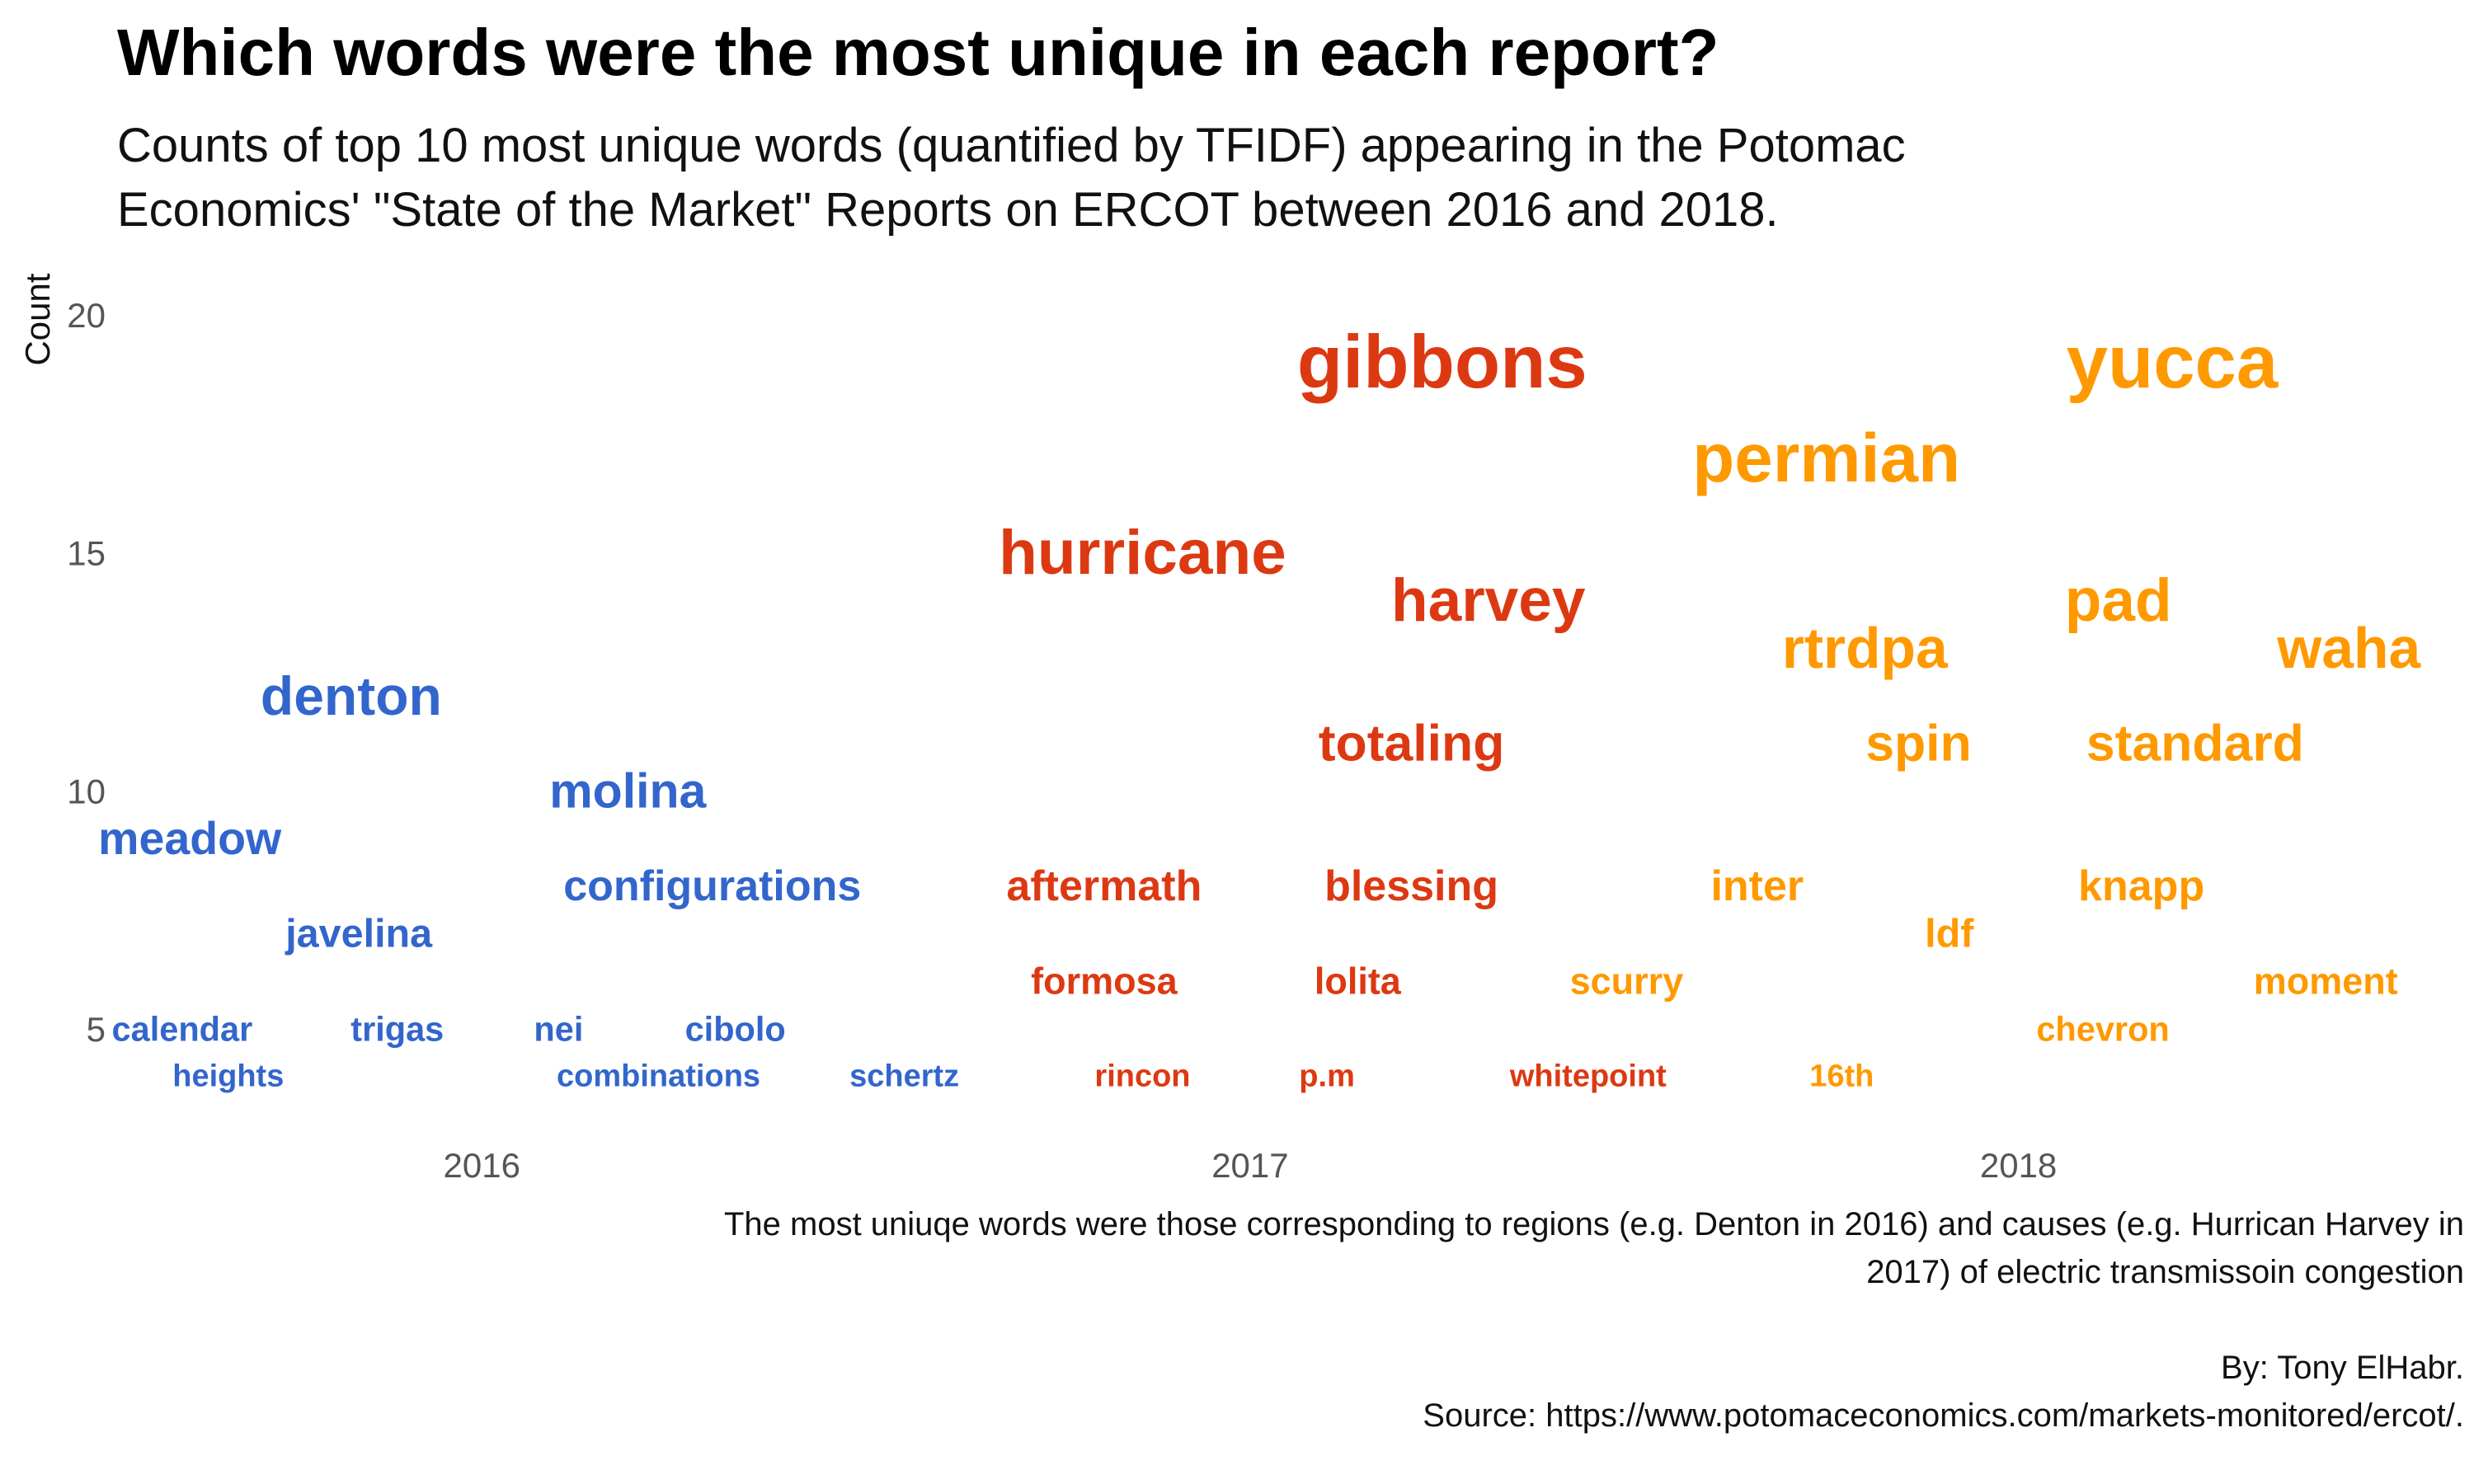  I want to click on word-label: knapp, so click(2141, 886).